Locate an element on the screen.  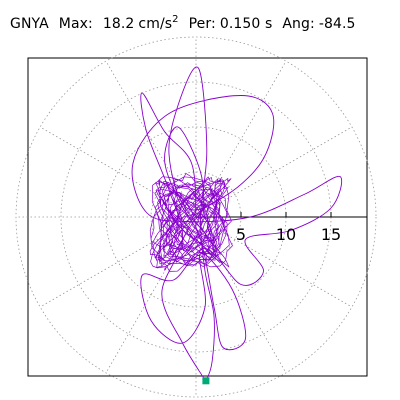
ang-label: Ang: is located at coordinates (298, 24).